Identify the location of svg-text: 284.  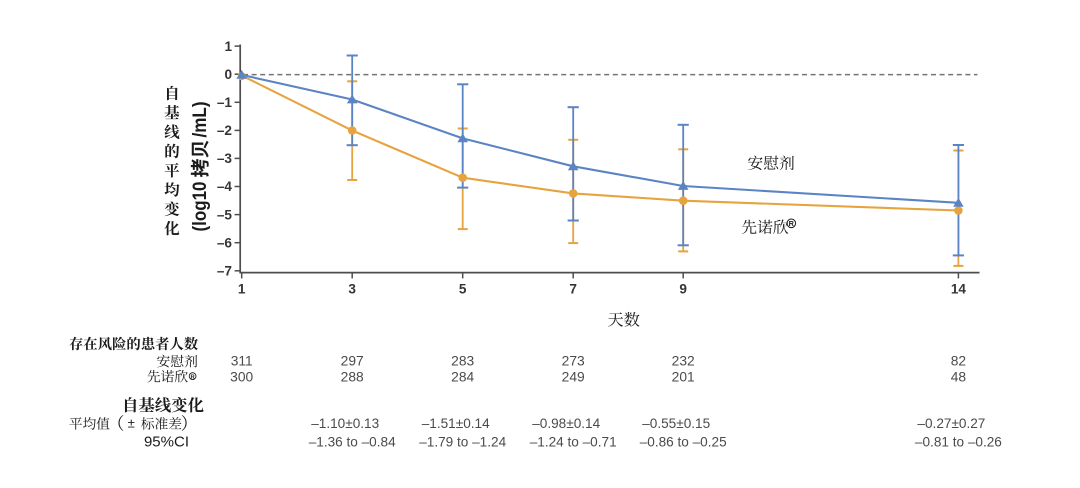
(462, 376).